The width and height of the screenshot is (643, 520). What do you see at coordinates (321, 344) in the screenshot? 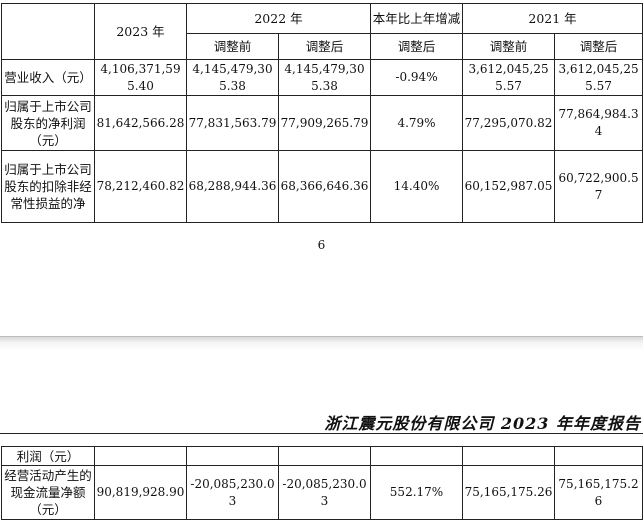
I see `page-break-shadow` at bounding box center [321, 344].